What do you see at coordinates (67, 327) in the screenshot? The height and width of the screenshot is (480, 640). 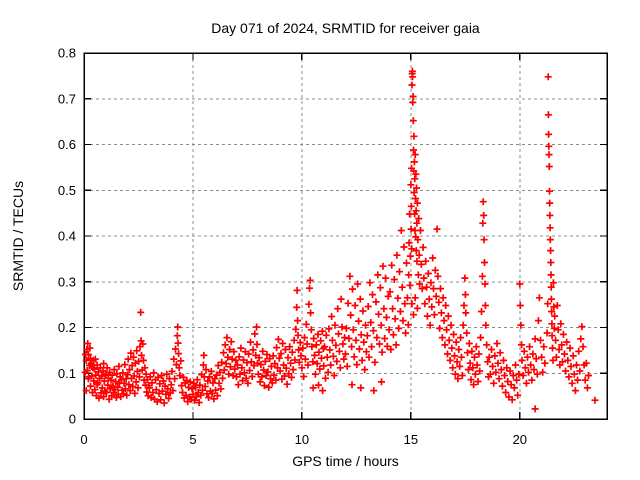 I see `svg-text: 0.2` at bounding box center [67, 327].